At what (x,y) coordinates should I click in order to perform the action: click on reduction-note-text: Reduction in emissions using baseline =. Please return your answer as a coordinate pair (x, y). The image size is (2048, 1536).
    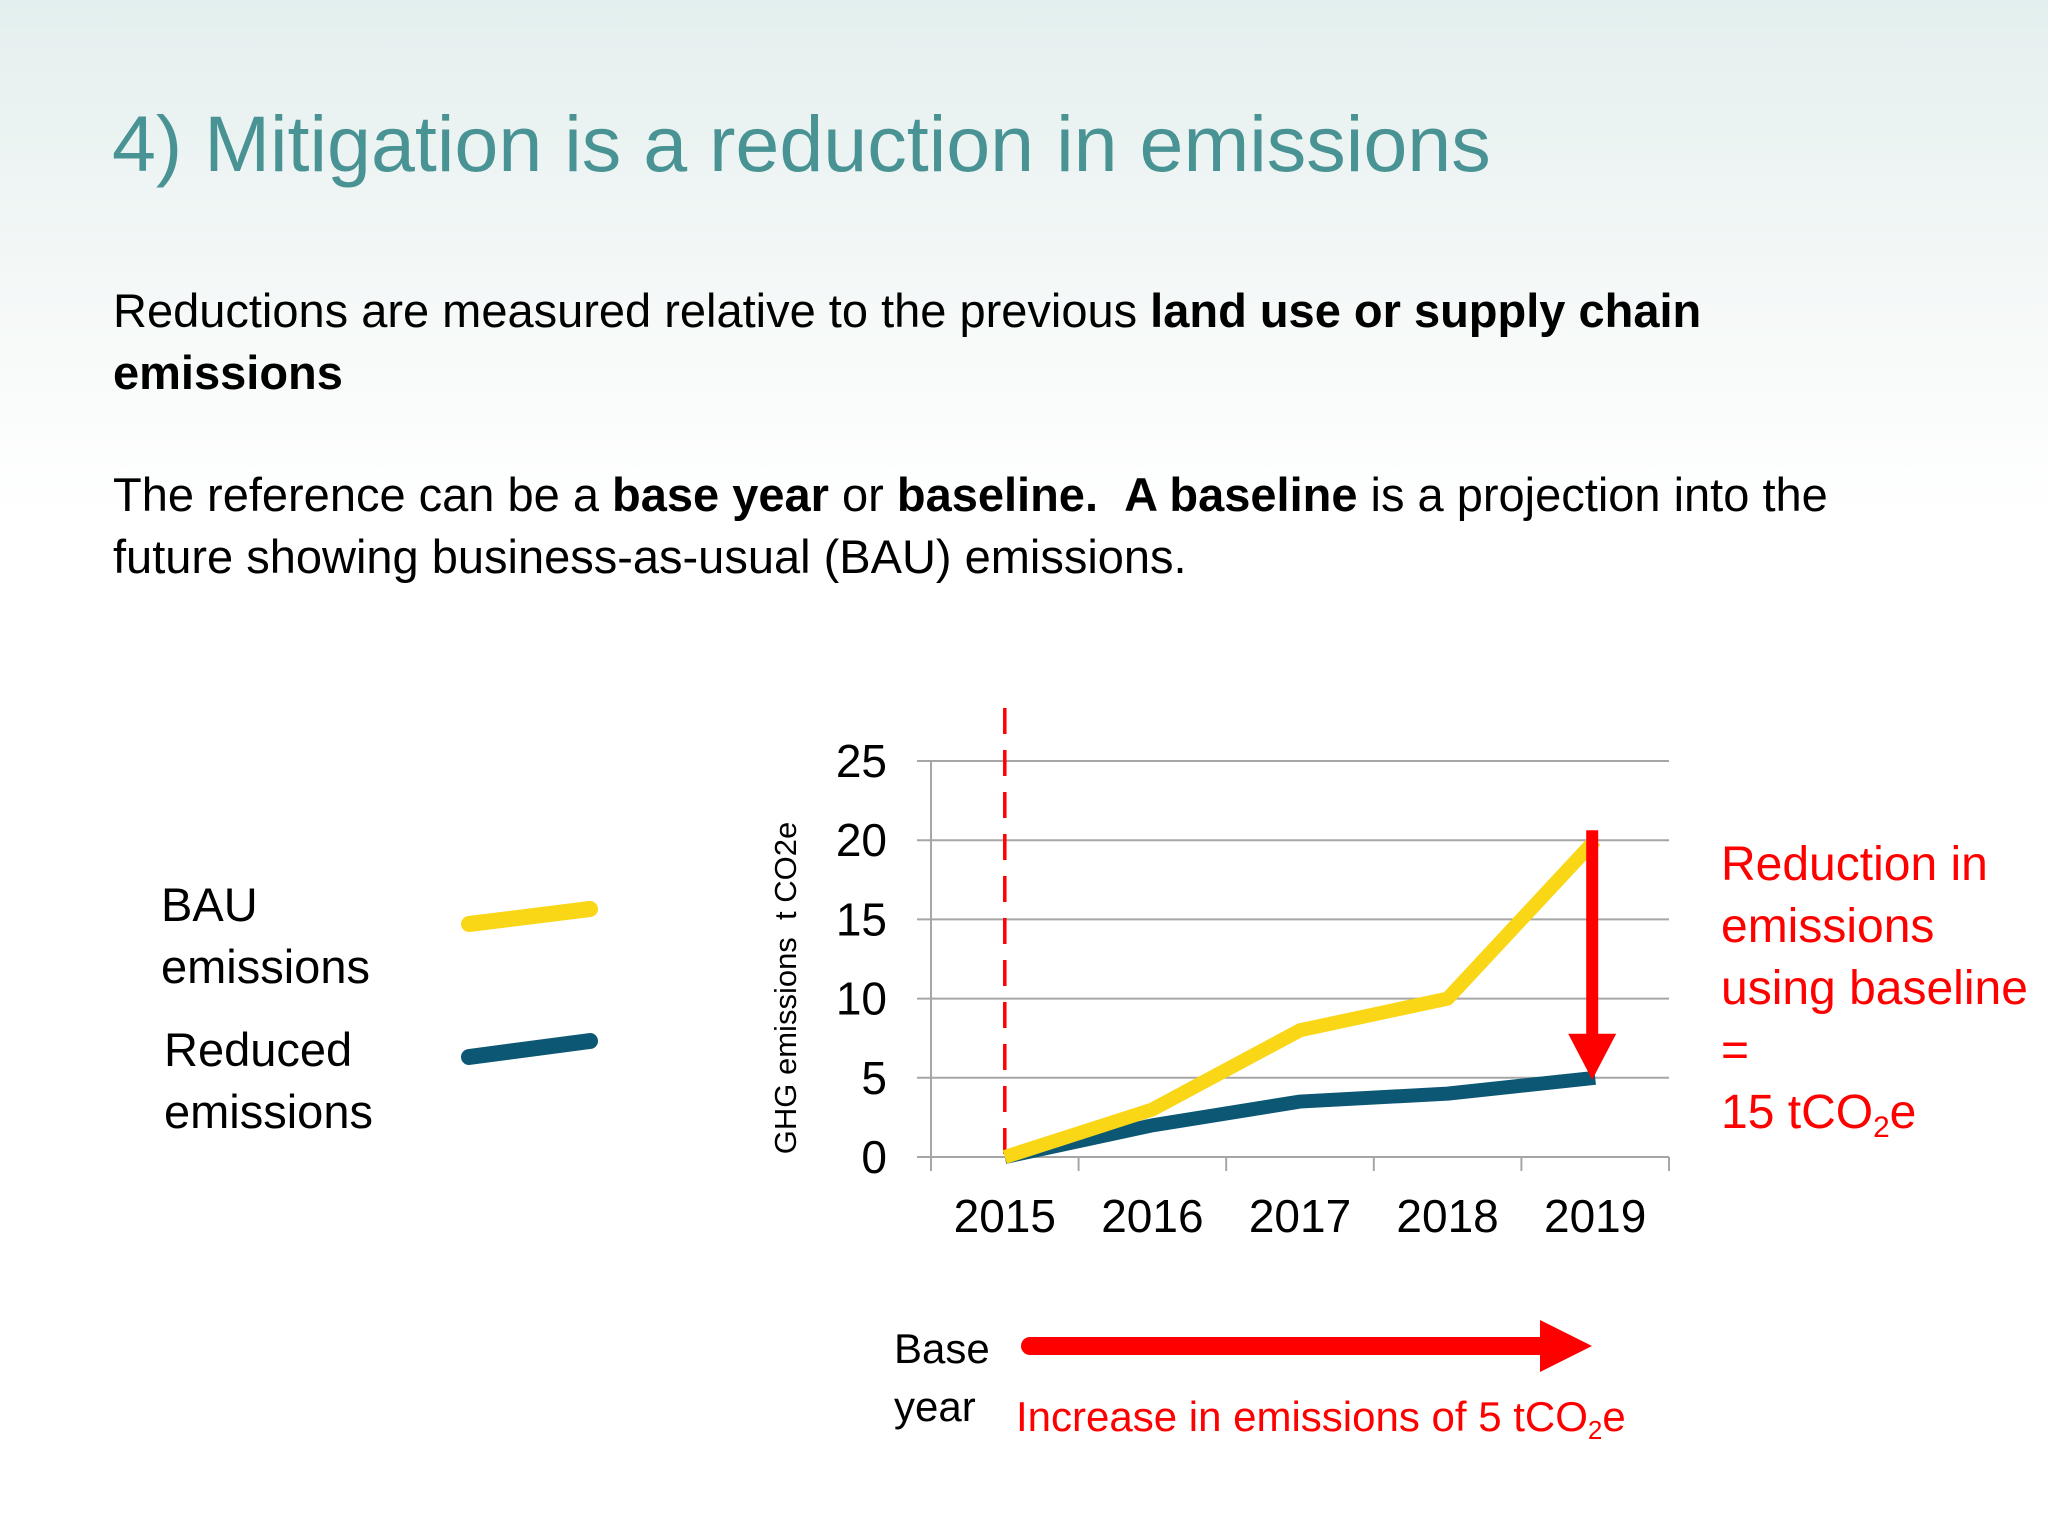
    Looking at the image, I should click on (1874, 957).